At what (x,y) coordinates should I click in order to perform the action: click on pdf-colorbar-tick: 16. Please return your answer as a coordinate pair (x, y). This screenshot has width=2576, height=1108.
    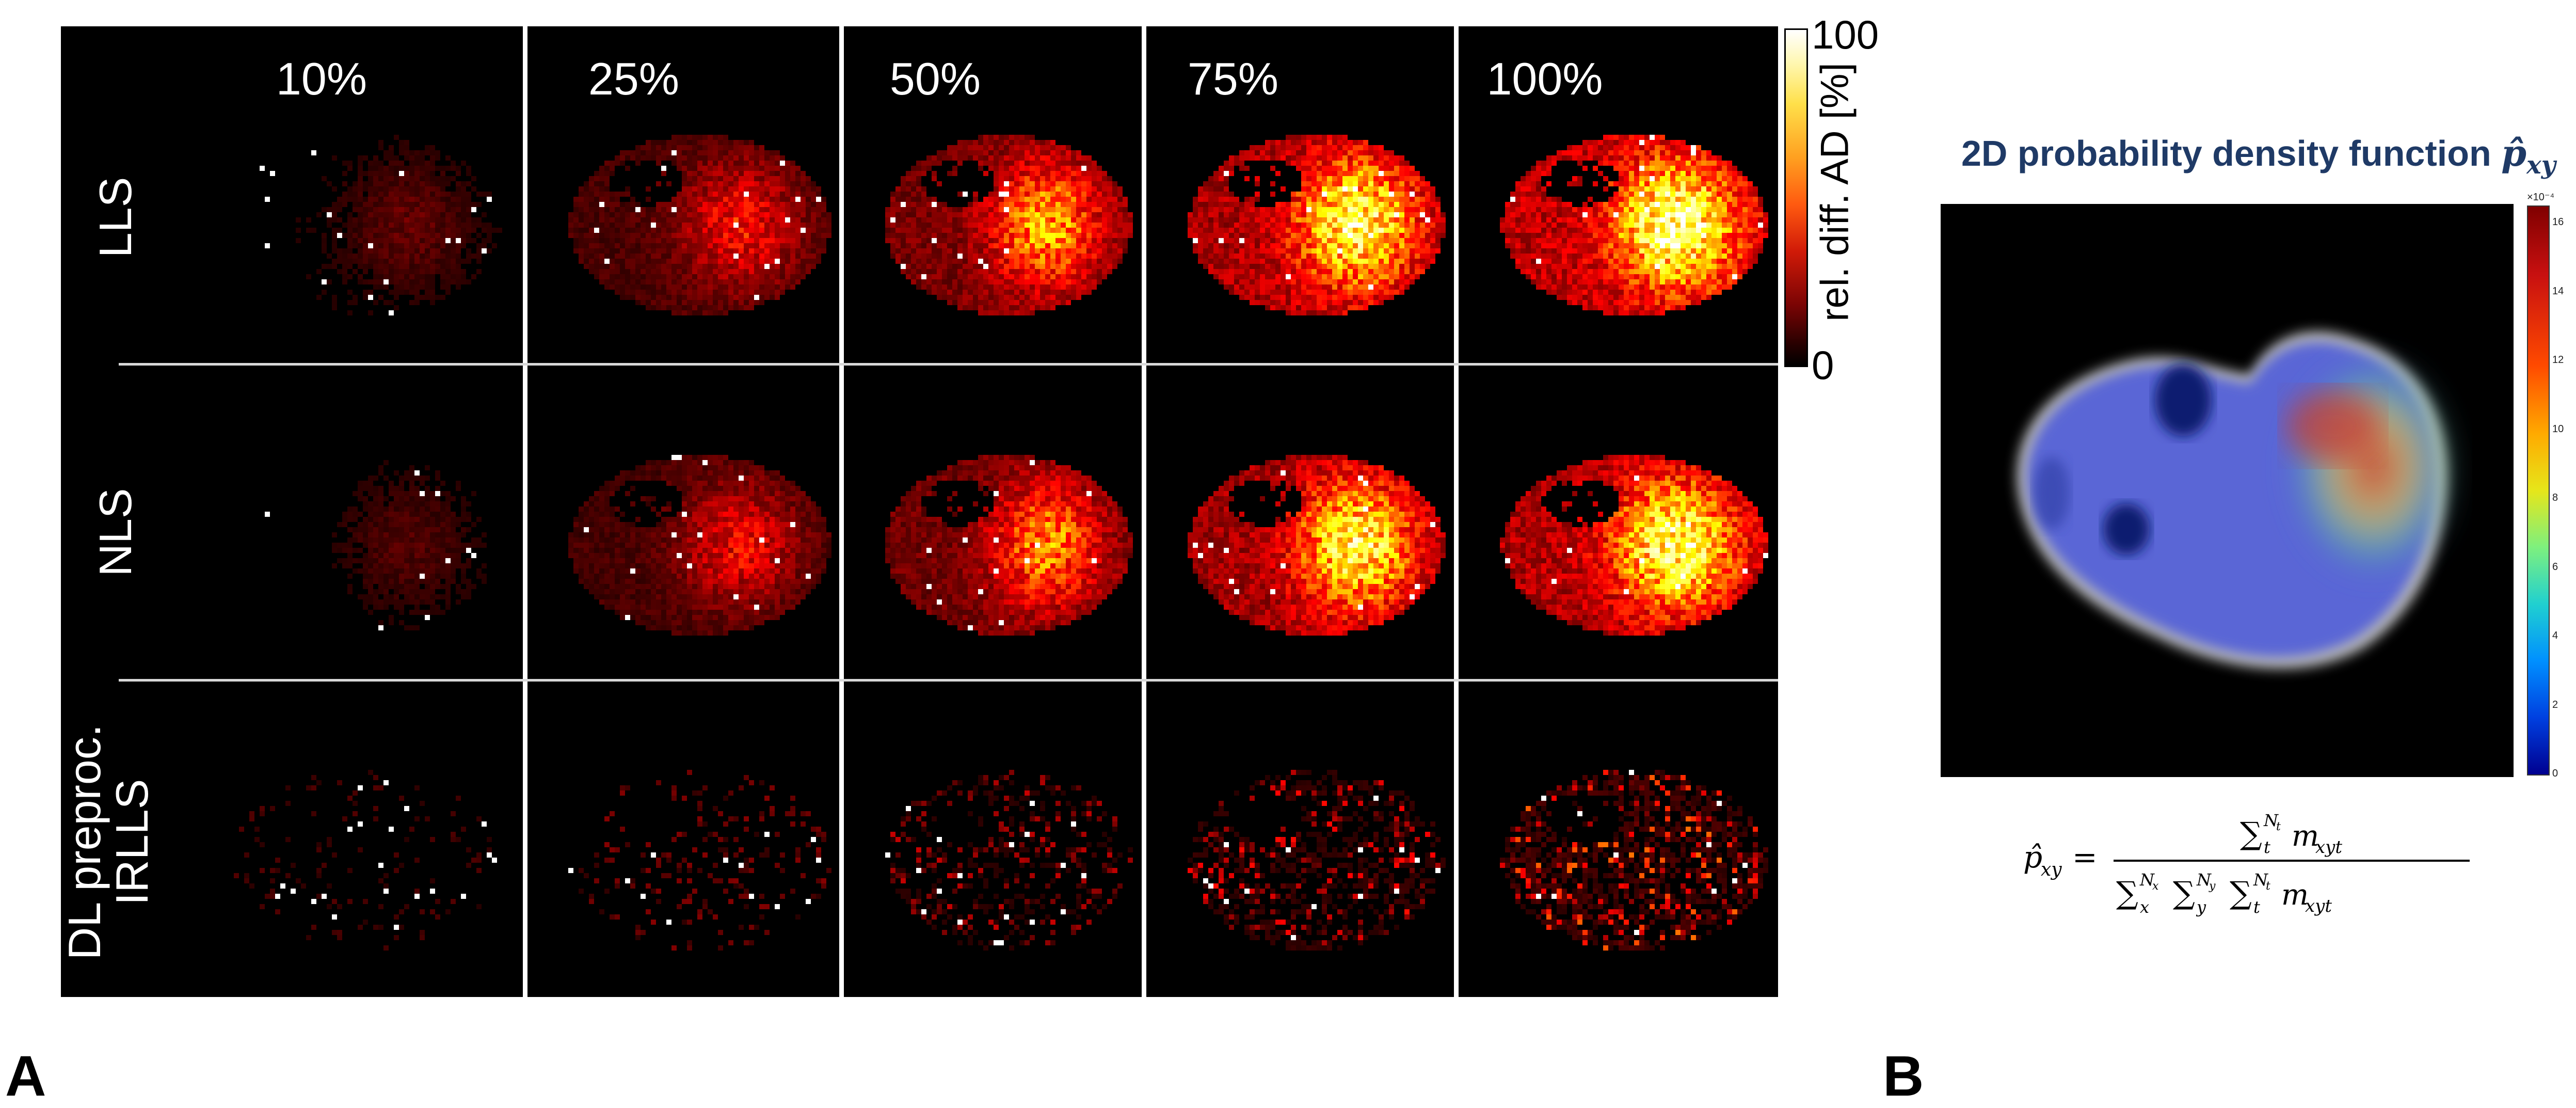
    Looking at the image, I should click on (2558, 222).